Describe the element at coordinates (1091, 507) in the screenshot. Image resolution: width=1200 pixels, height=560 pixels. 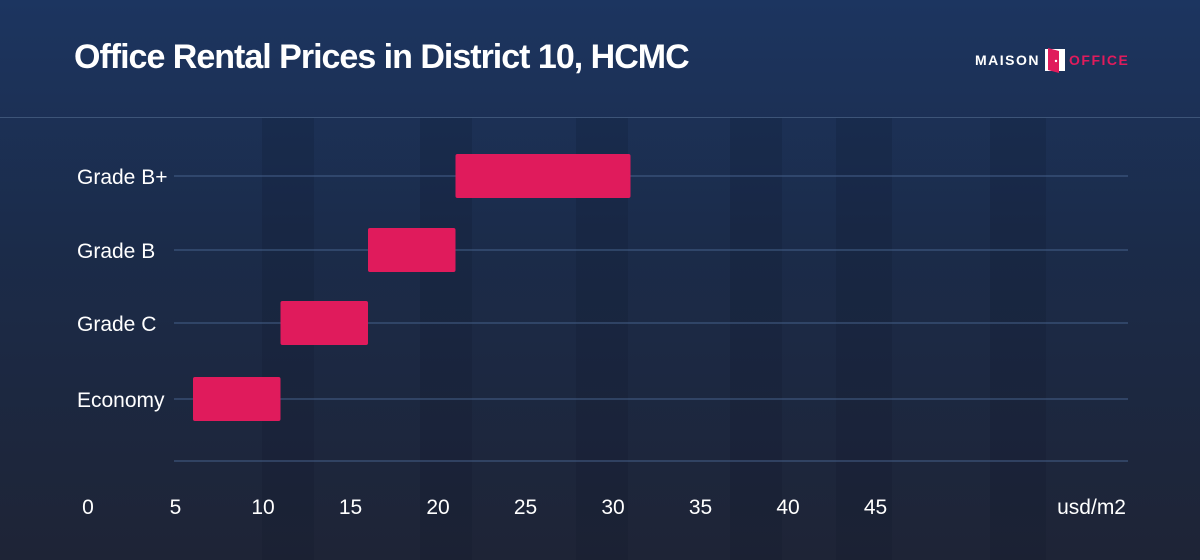
I see `x-axis-unit-label: usd/m2` at that location.